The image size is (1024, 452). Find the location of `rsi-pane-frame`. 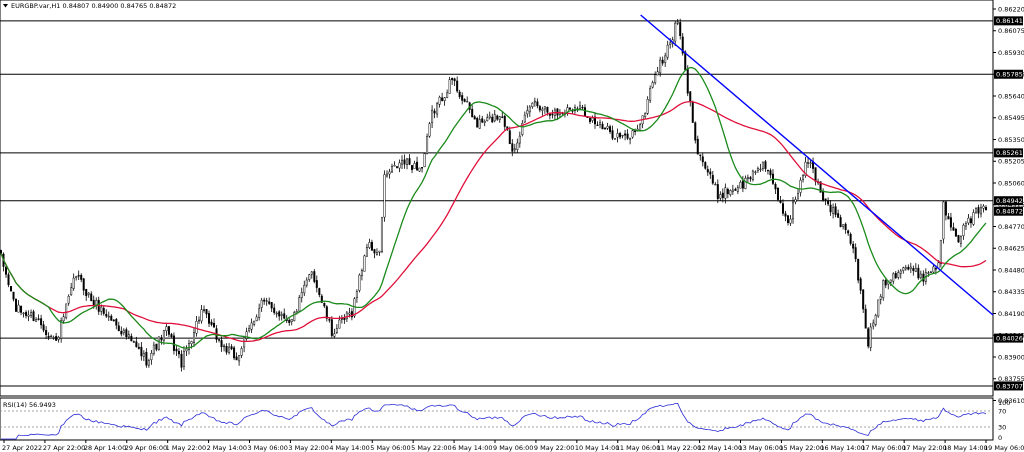

rsi-pane-frame is located at coordinates (497, 419).